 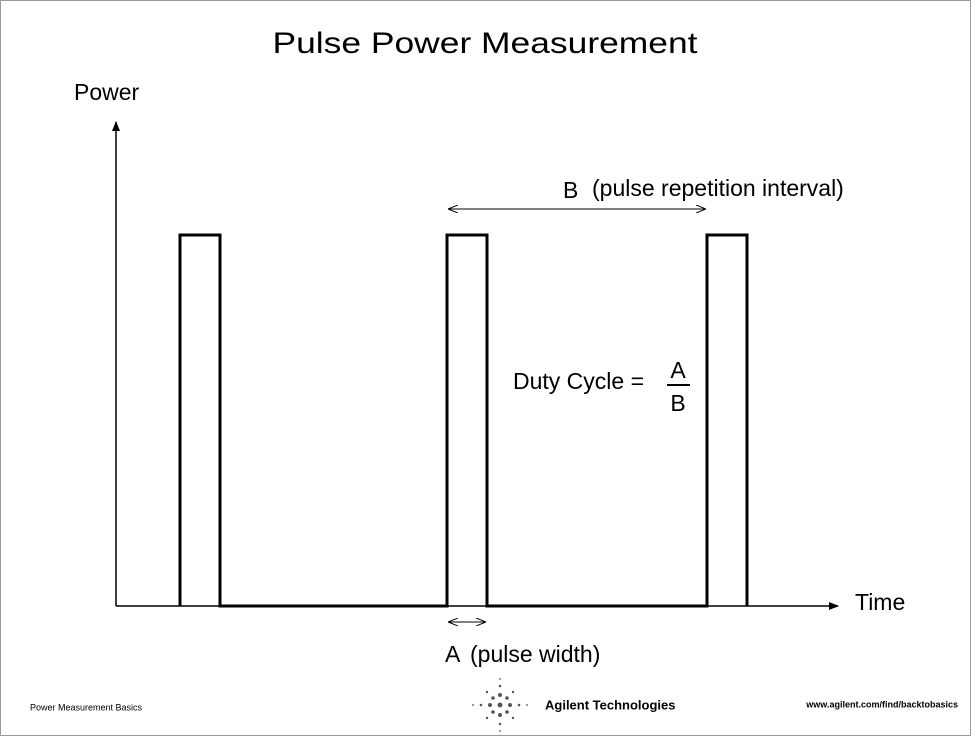 What do you see at coordinates (881, 704) in the screenshot?
I see `footer-url: www.agilent.com/find/backtobasics` at bounding box center [881, 704].